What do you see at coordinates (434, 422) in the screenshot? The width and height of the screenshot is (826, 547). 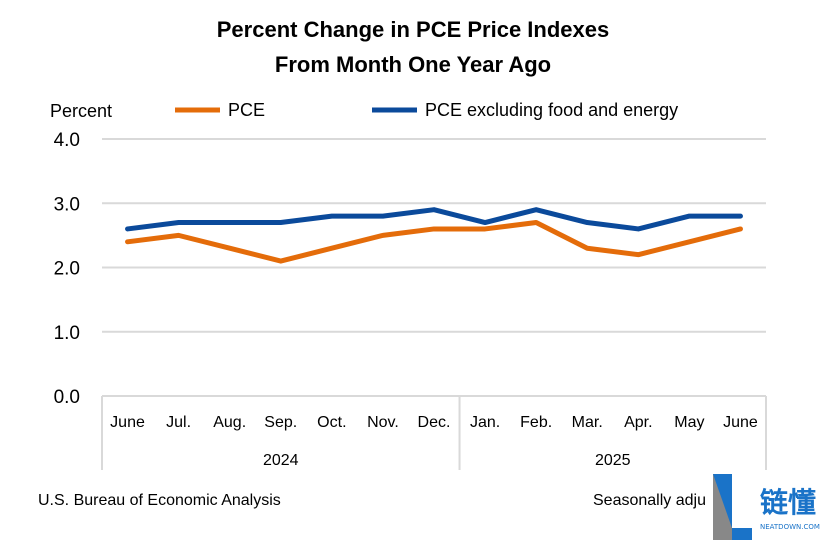 I see `x-tick-label: Dec.` at bounding box center [434, 422].